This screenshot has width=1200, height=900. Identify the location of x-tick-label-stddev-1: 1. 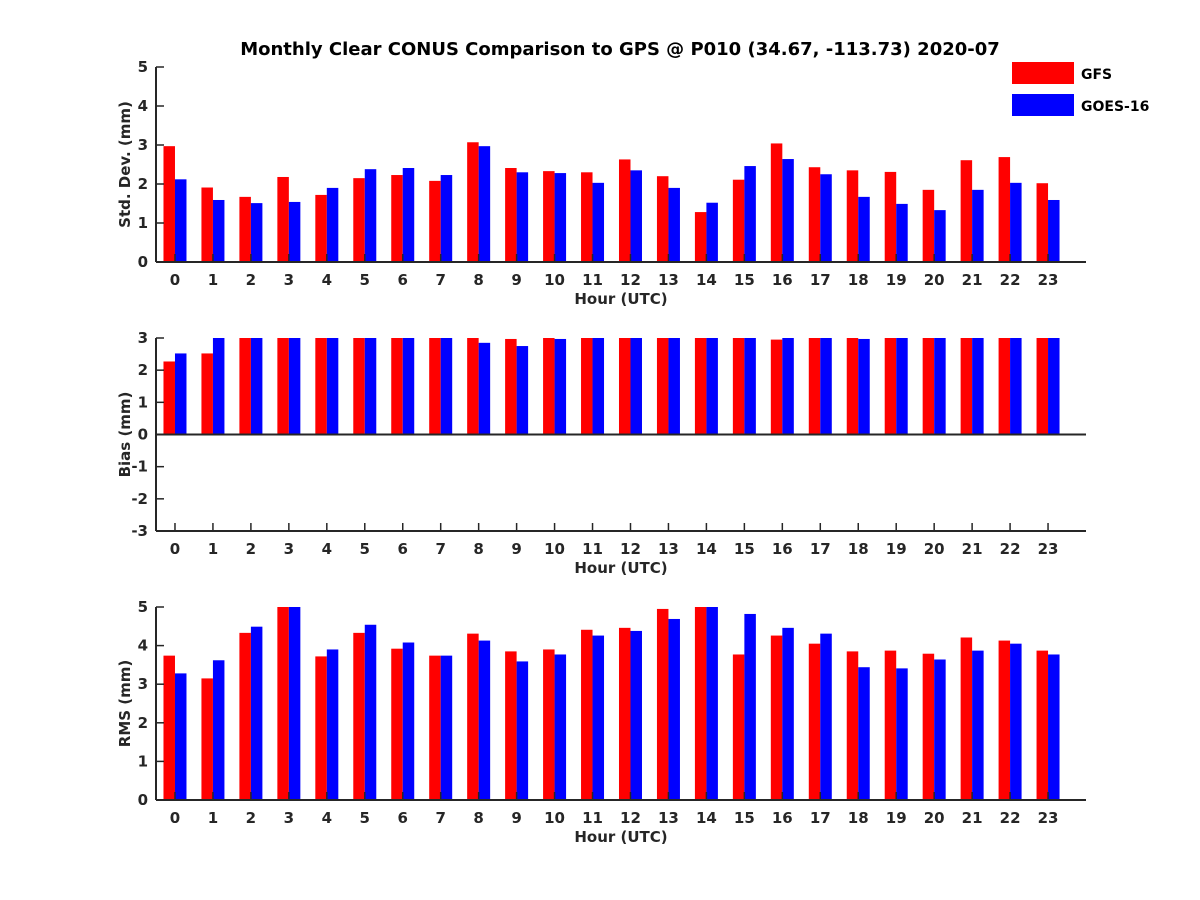
(213, 280).